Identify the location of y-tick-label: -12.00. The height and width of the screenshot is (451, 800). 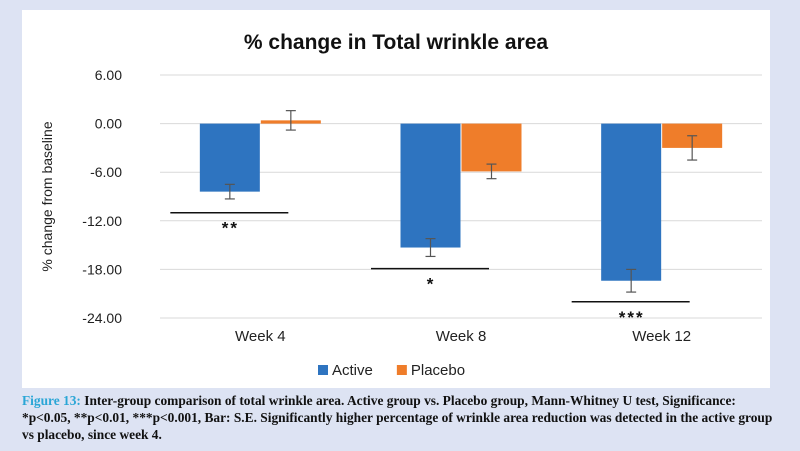
(102, 221).